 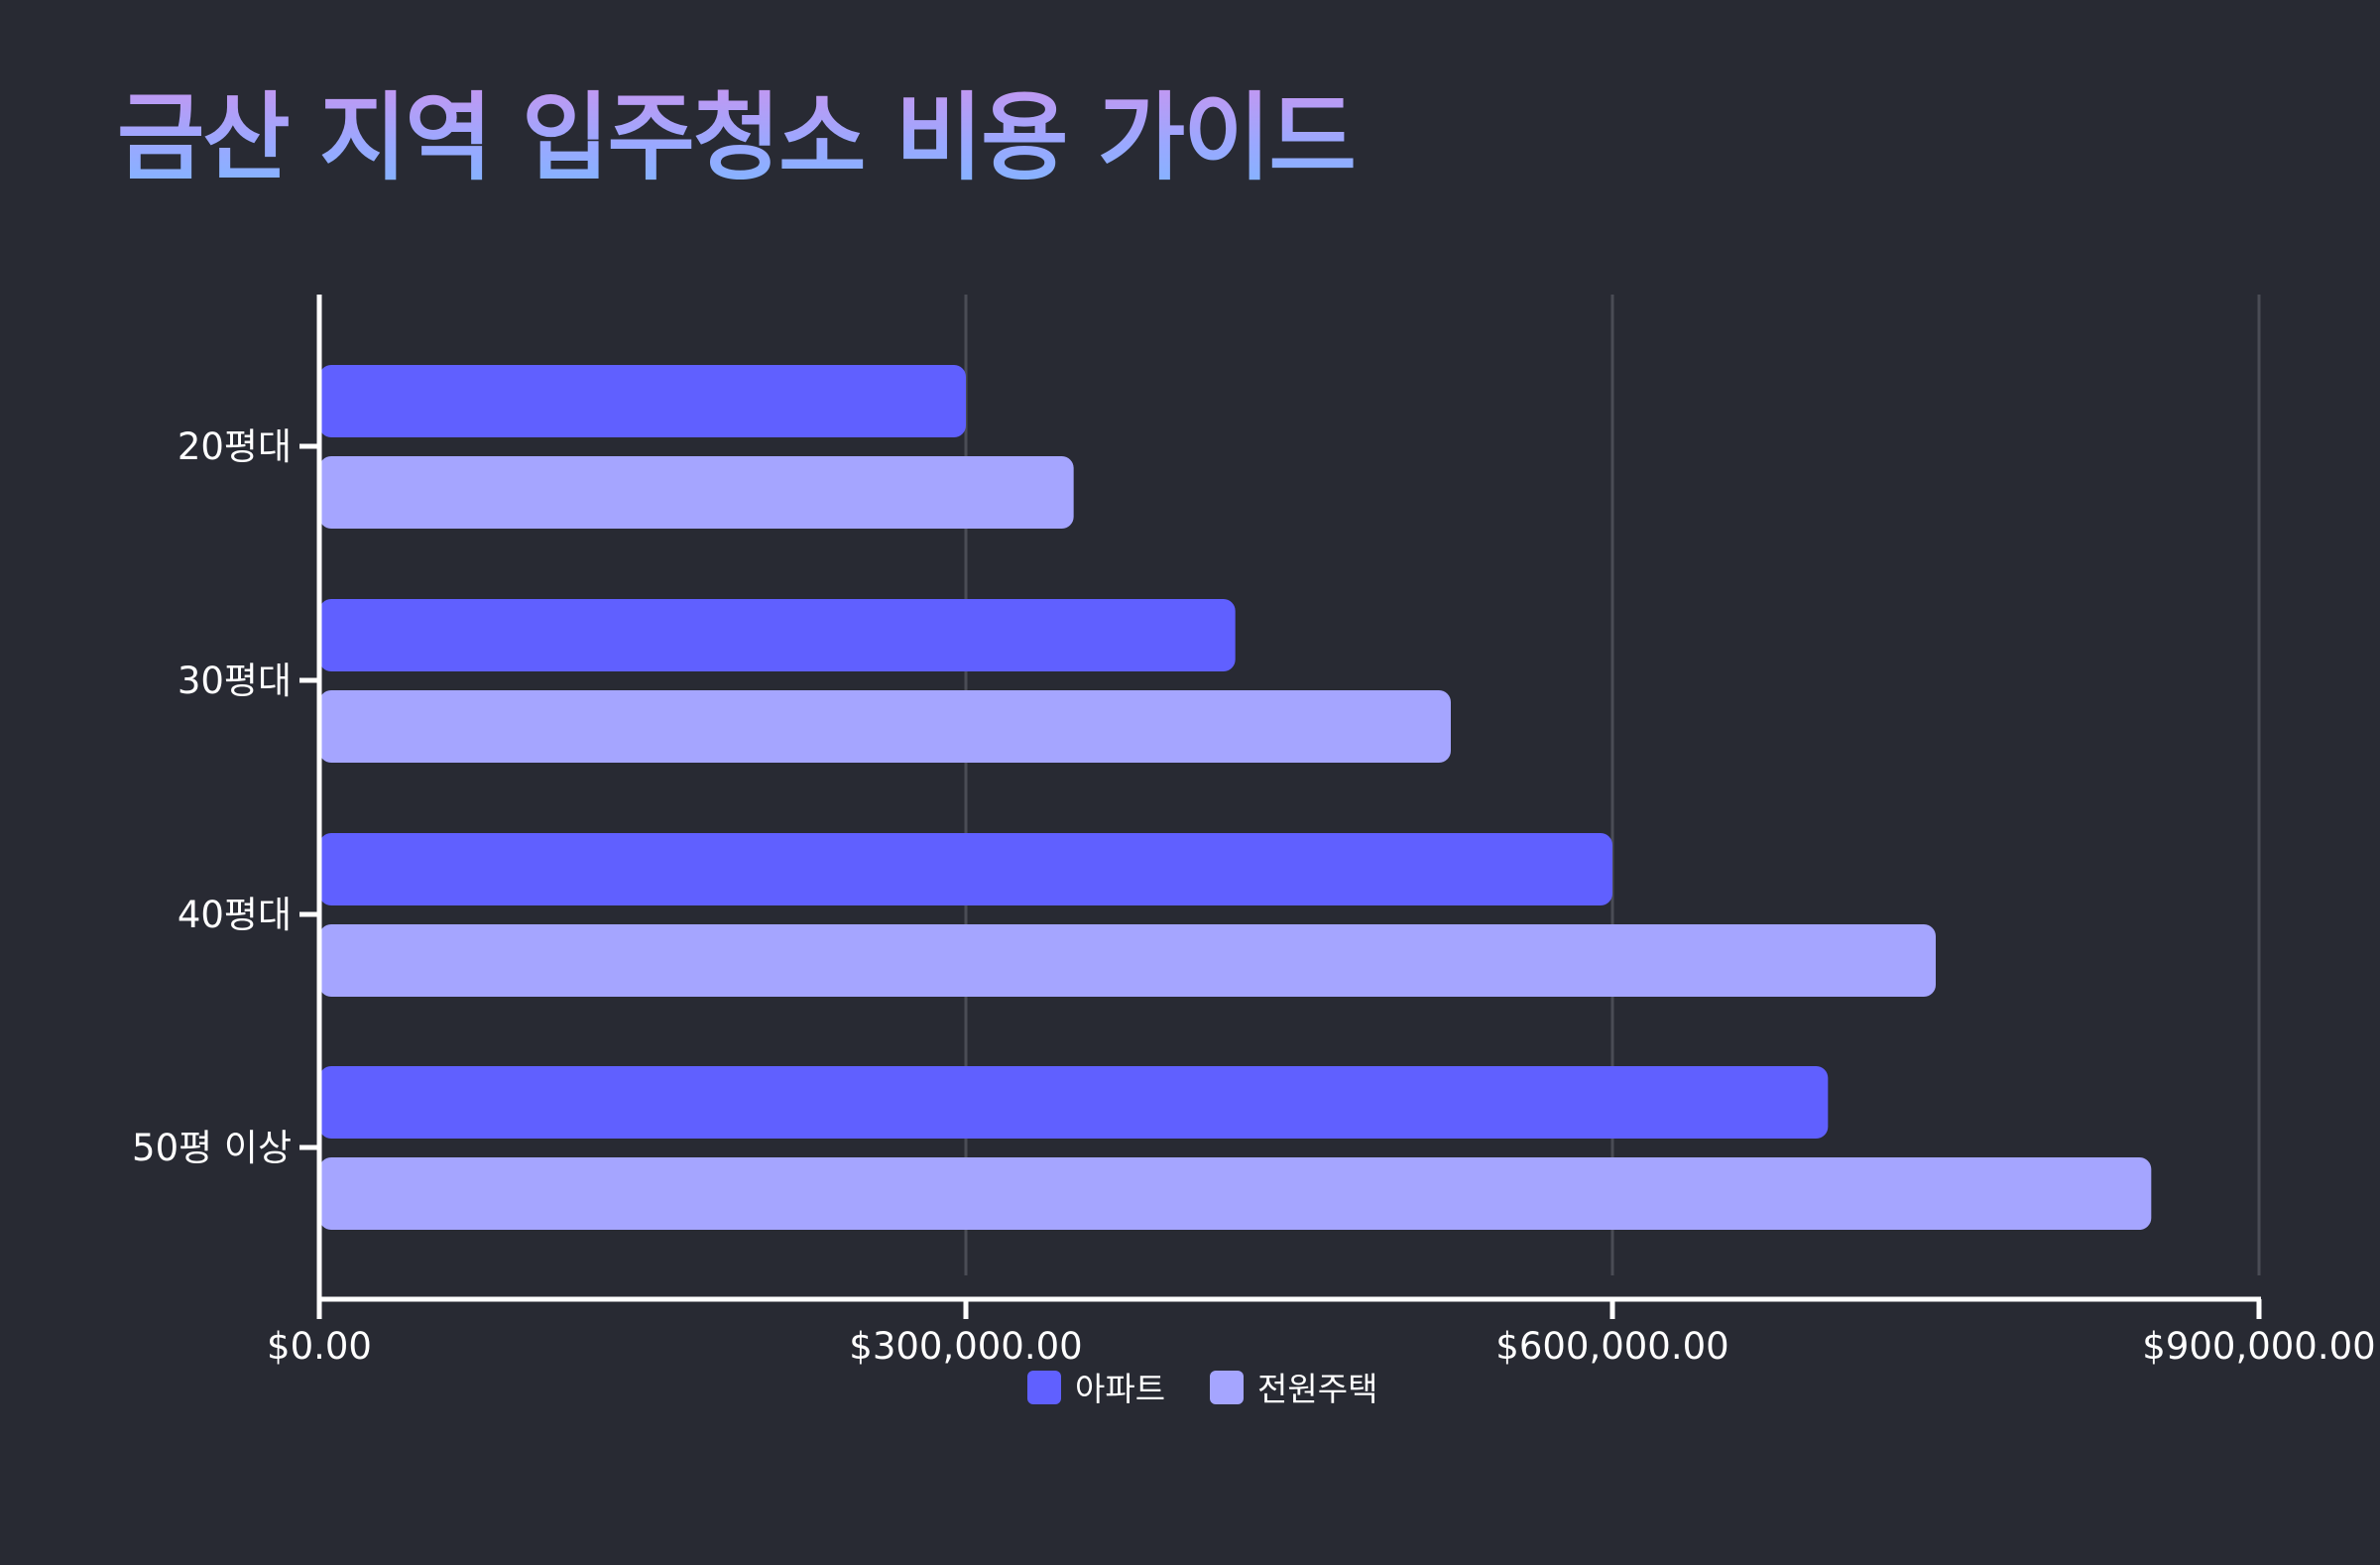 What do you see at coordinates (1202, 1389) in the screenshot?
I see `legend: 아파트 전원주택` at bounding box center [1202, 1389].